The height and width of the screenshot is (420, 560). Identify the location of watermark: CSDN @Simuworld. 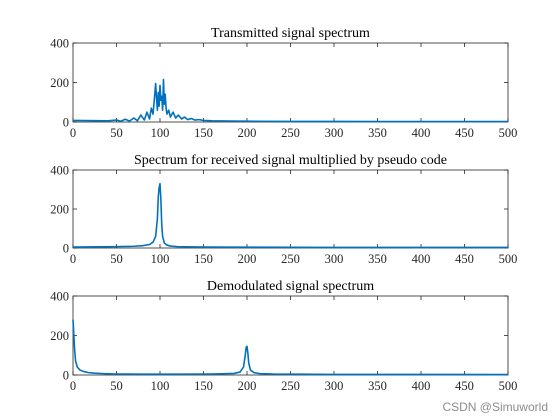
(495, 407).